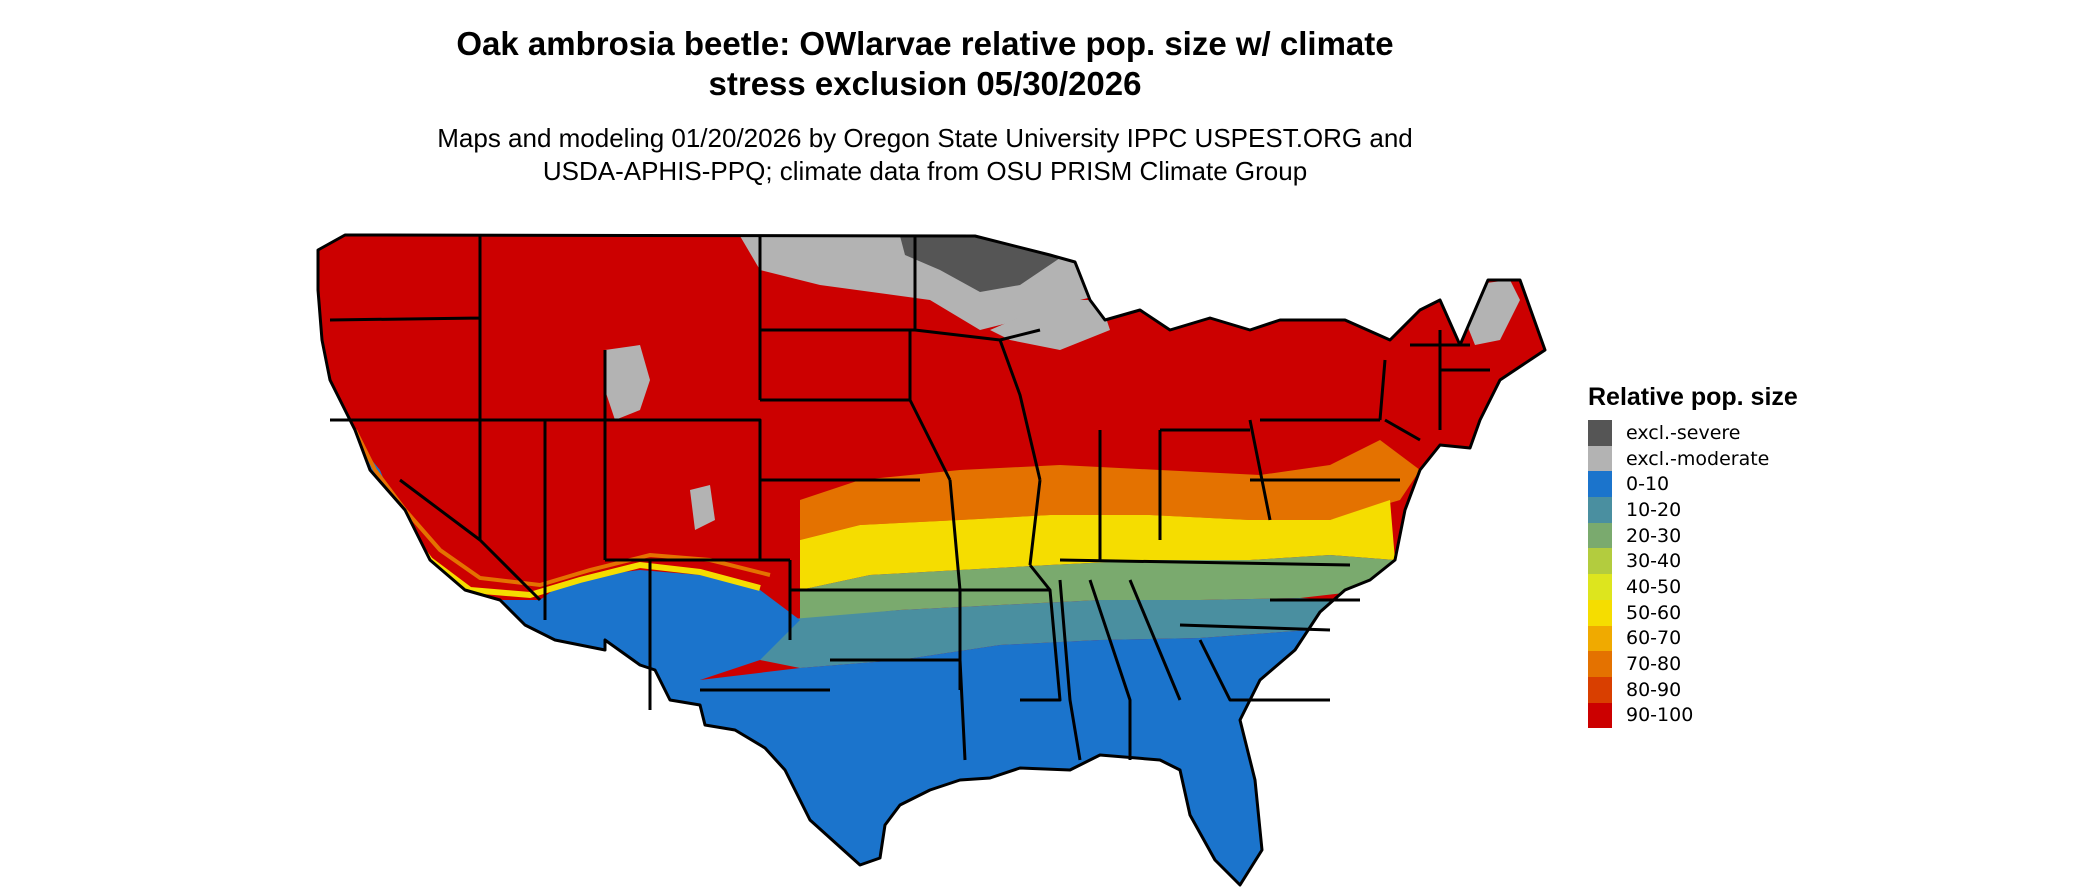 This screenshot has height=892, width=2100. I want to click on legend-label: 20-30, so click(1654, 535).